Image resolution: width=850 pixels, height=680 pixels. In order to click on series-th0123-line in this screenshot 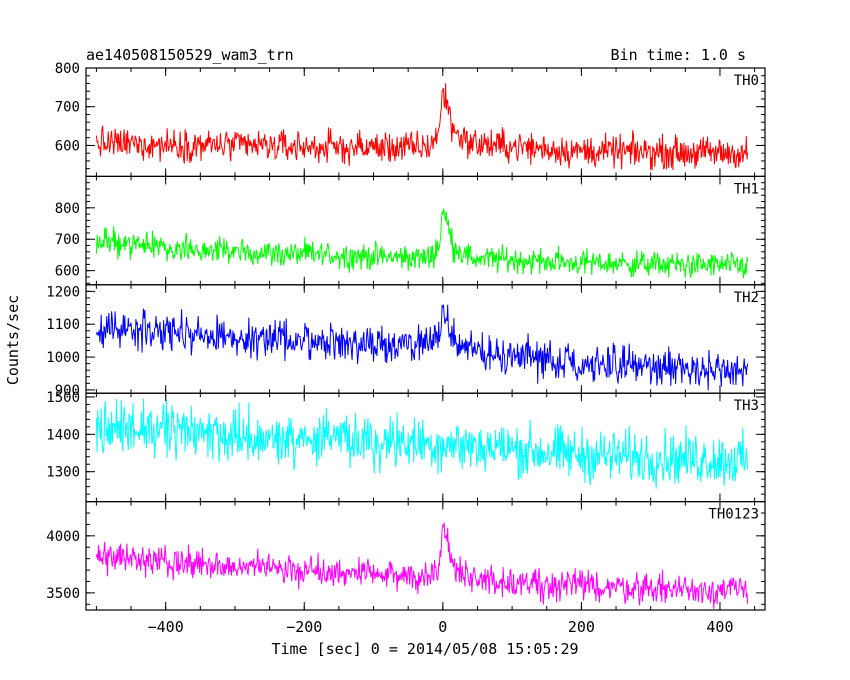, I will do `click(422, 565)`.